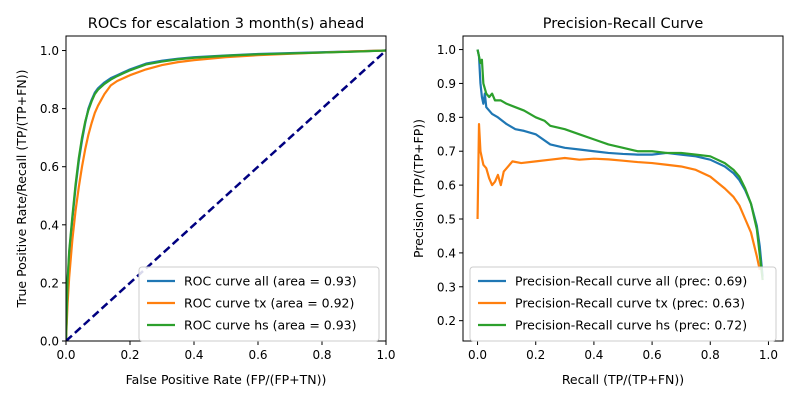  What do you see at coordinates (446, 253) in the screenshot?
I see `chart-2-y-tick-label: 0.4` at bounding box center [446, 253].